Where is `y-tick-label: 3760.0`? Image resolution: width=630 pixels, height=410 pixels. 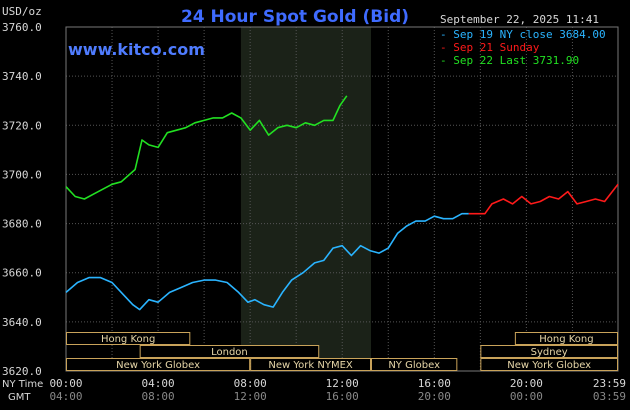
y-tick-label: 3760.0 is located at coordinates (22, 27).